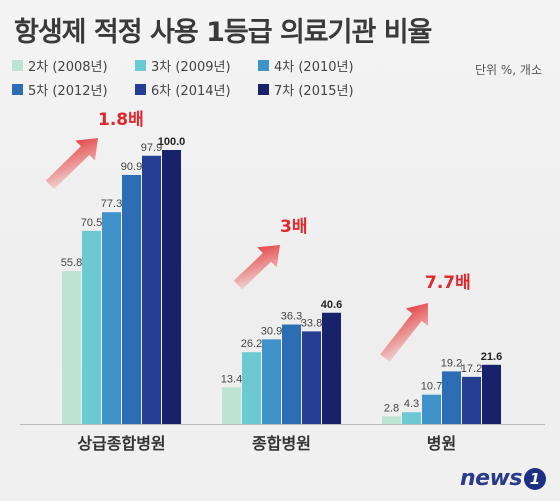 The height and width of the screenshot is (501, 560). Describe the element at coordinates (471, 369) in the screenshot. I see `value-label: 17.2` at that location.